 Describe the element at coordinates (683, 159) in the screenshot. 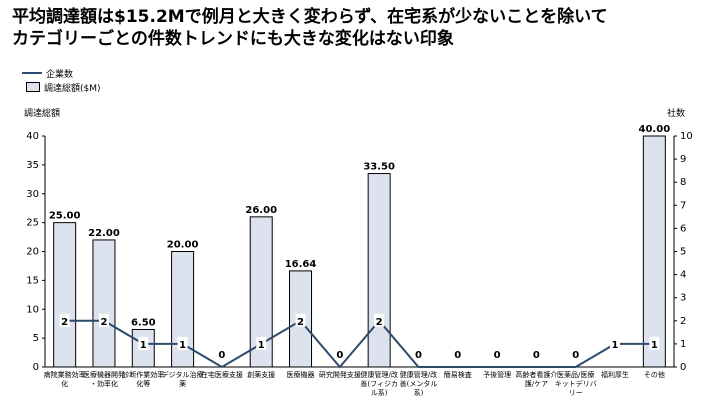

I see `y2-tick-label: 9` at that location.